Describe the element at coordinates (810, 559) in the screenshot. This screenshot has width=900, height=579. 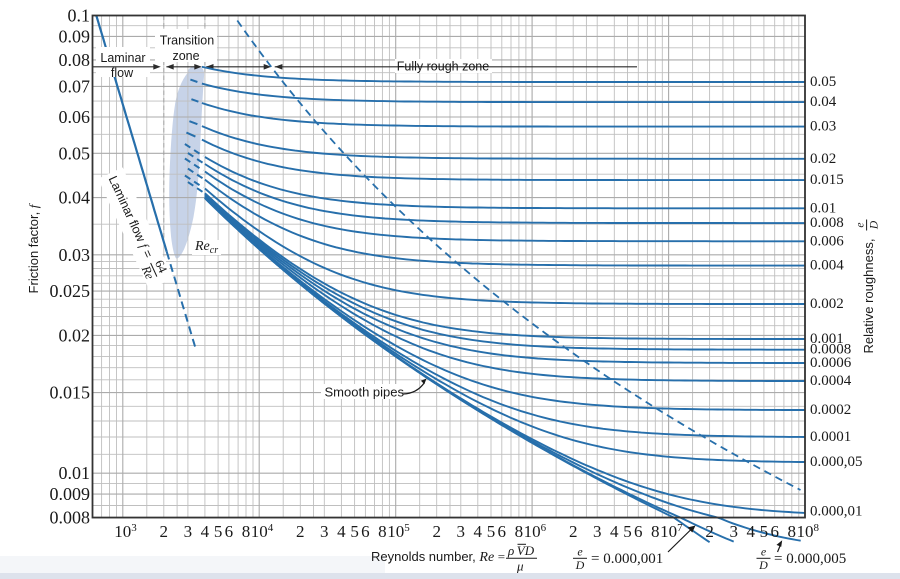
I see `svg-text: = 0.000,005` at that location.